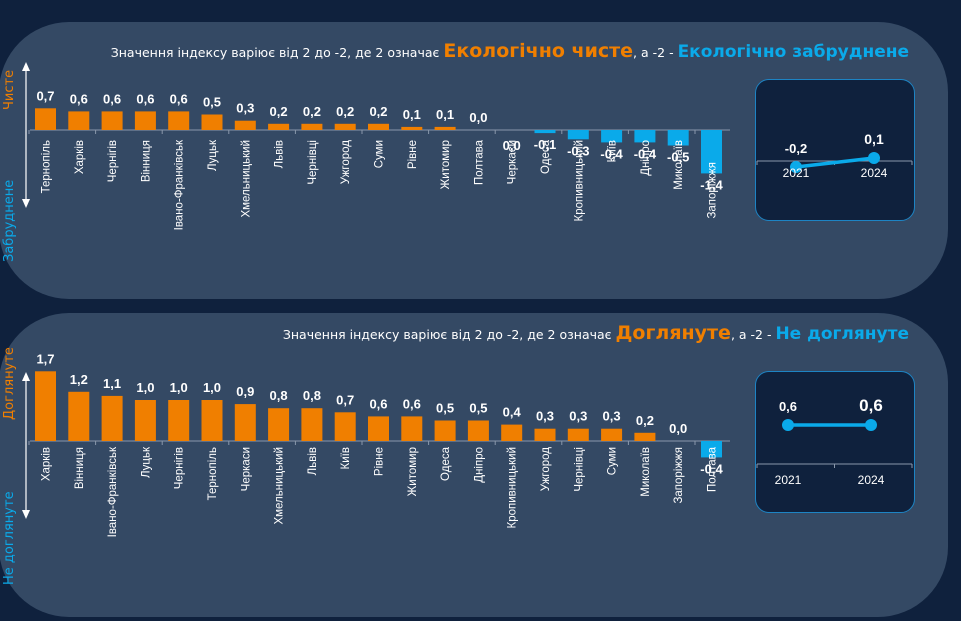  Describe the element at coordinates (9, 383) in the screenshot. I see `maintenance-ylabel-top: Доглянуте` at that location.